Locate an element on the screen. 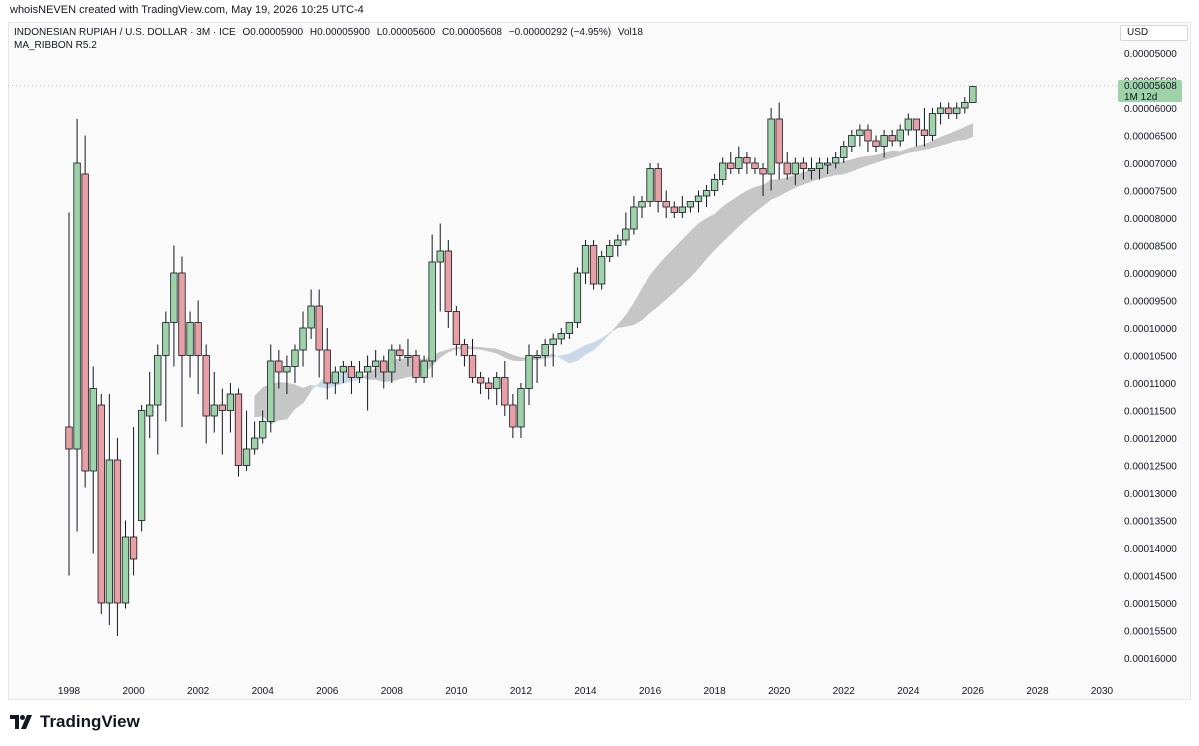  currency-badge: USD is located at coordinates (1154, 33).